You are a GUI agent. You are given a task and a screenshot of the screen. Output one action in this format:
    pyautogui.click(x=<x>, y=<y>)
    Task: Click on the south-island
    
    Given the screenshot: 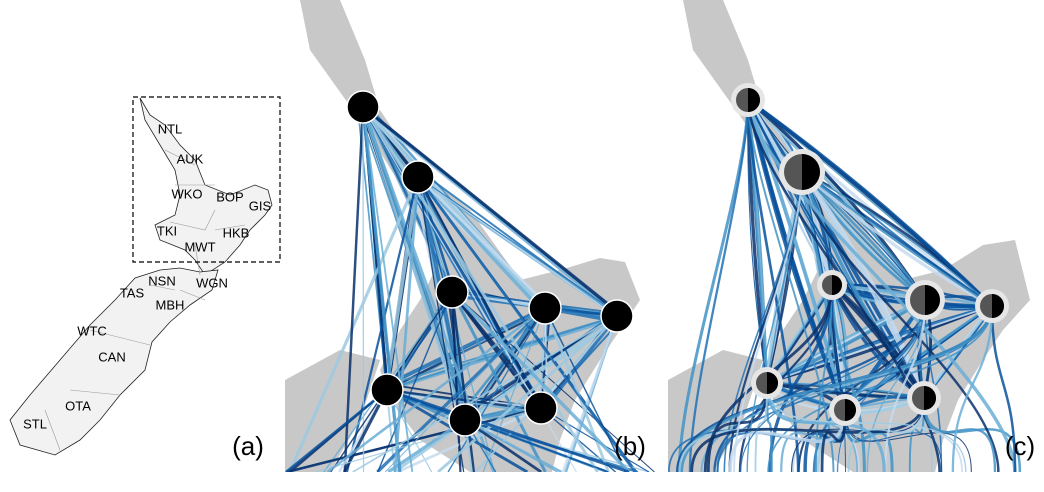 What is the action you would take?
    pyautogui.click(x=114, y=361)
    